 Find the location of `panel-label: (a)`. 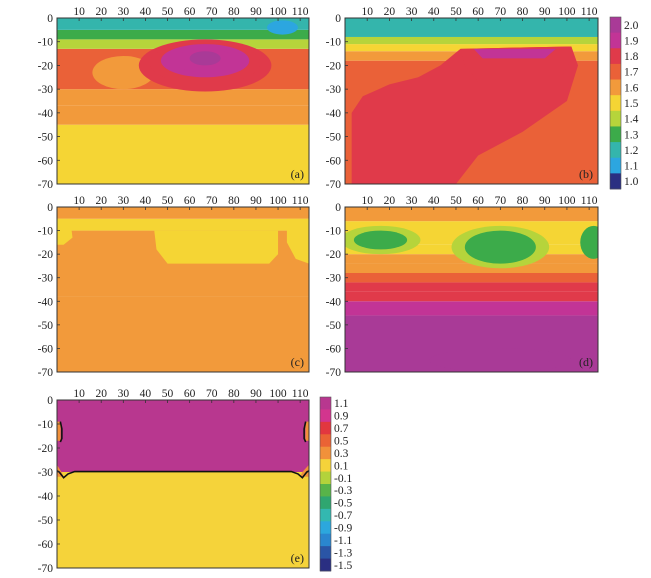

panel-label: (a) is located at coordinates (297, 174).